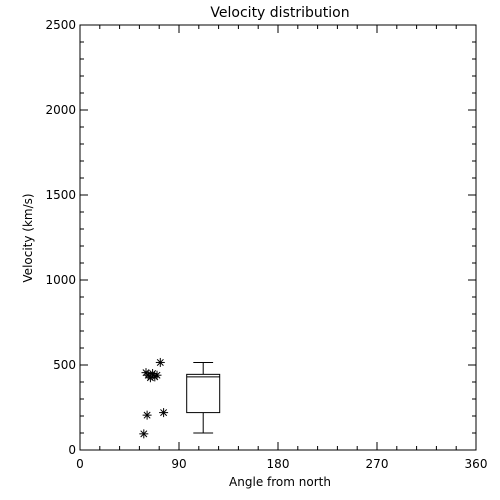  Describe the element at coordinates (377, 464) in the screenshot. I see `x-tick-label: 270` at that location.